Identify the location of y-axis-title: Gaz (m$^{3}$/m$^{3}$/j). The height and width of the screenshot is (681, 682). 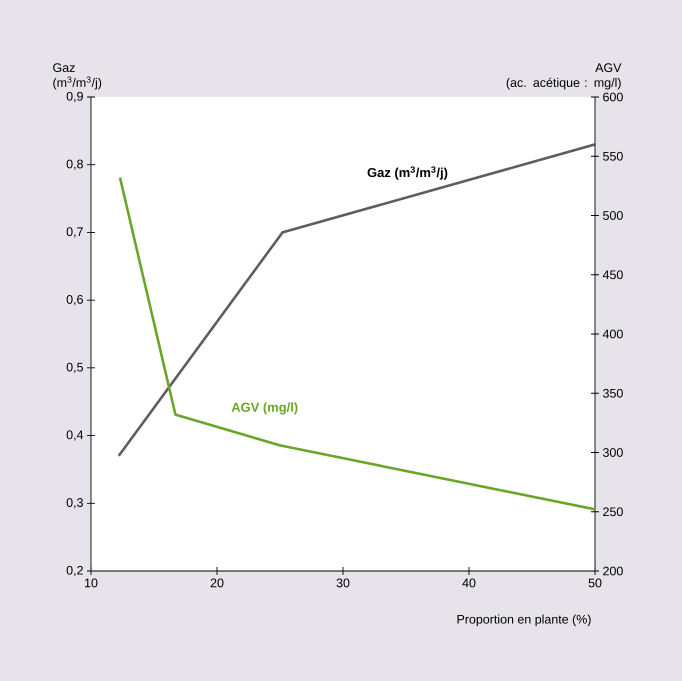
(77, 76).